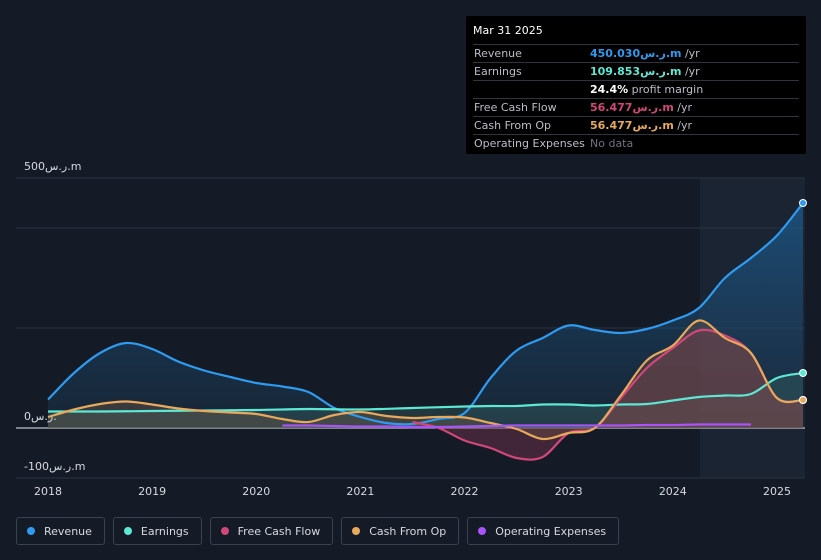 Image resolution: width=821 pixels, height=560 pixels. What do you see at coordinates (636, 143) in the screenshot?
I see `tooltip-row: Operating Expenses No data` at bounding box center [636, 143].